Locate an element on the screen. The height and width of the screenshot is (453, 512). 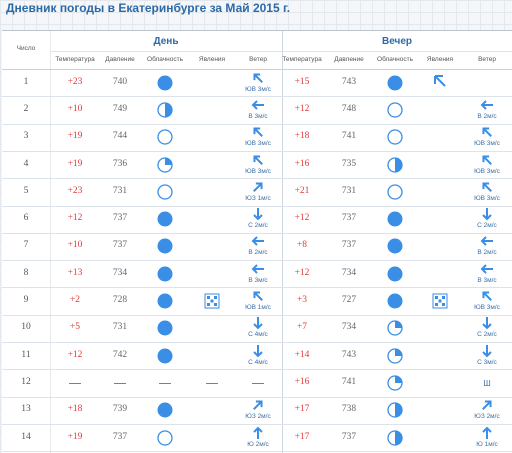
pressure: 748 is located at coordinates (349, 108).